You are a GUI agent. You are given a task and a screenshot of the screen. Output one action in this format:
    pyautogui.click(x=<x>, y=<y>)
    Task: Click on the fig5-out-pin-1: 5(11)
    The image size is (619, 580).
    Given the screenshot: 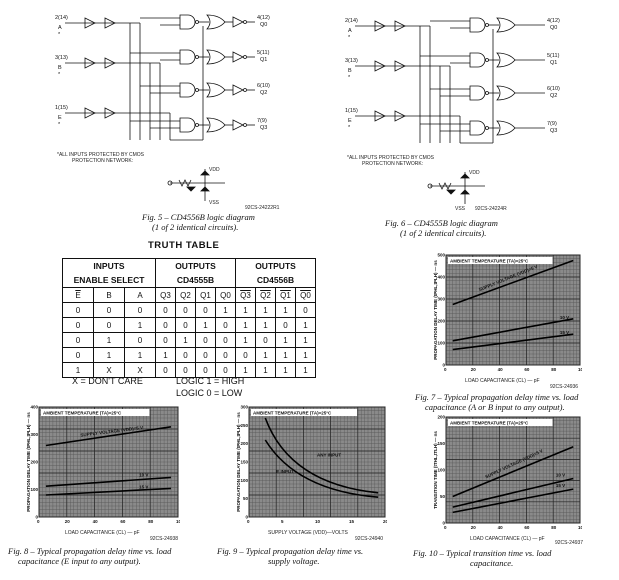 What is the action you would take?
    pyautogui.click(x=263, y=53)
    